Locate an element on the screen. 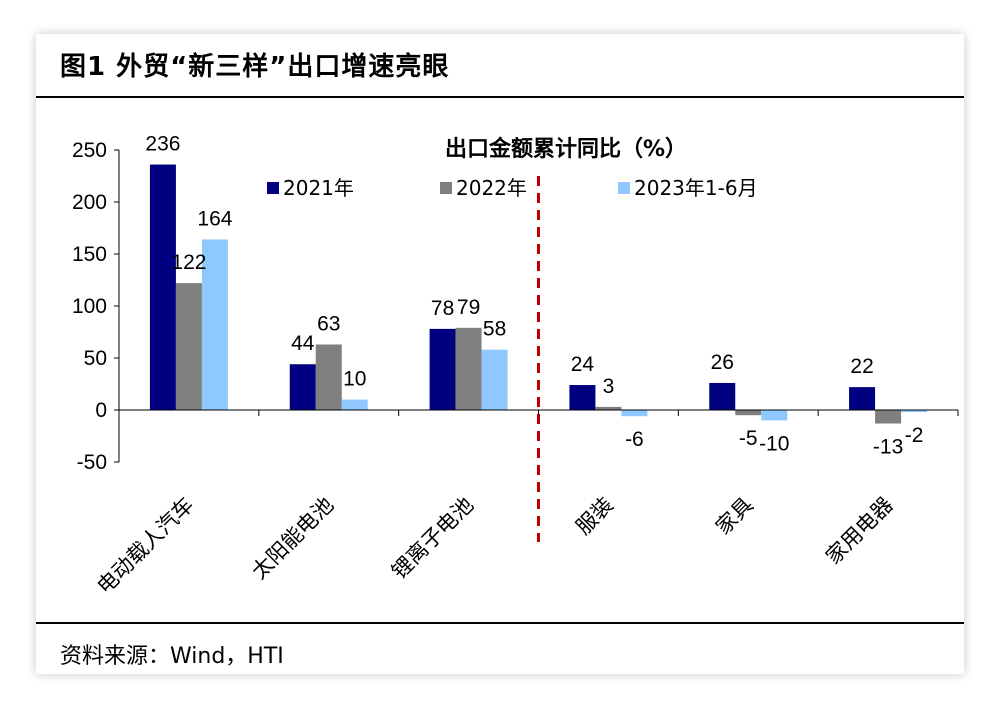 The width and height of the screenshot is (1000, 712). figure-title: 图1 外贸“新三样”出口增速亮眼 is located at coordinates (255, 67).